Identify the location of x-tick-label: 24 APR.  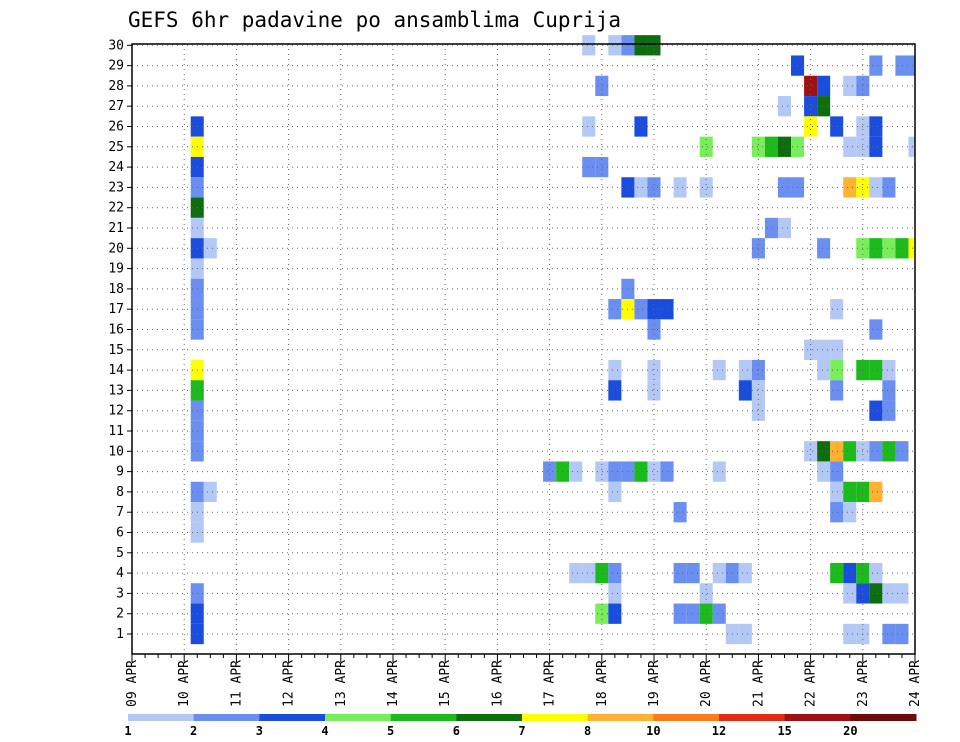
(915, 683).